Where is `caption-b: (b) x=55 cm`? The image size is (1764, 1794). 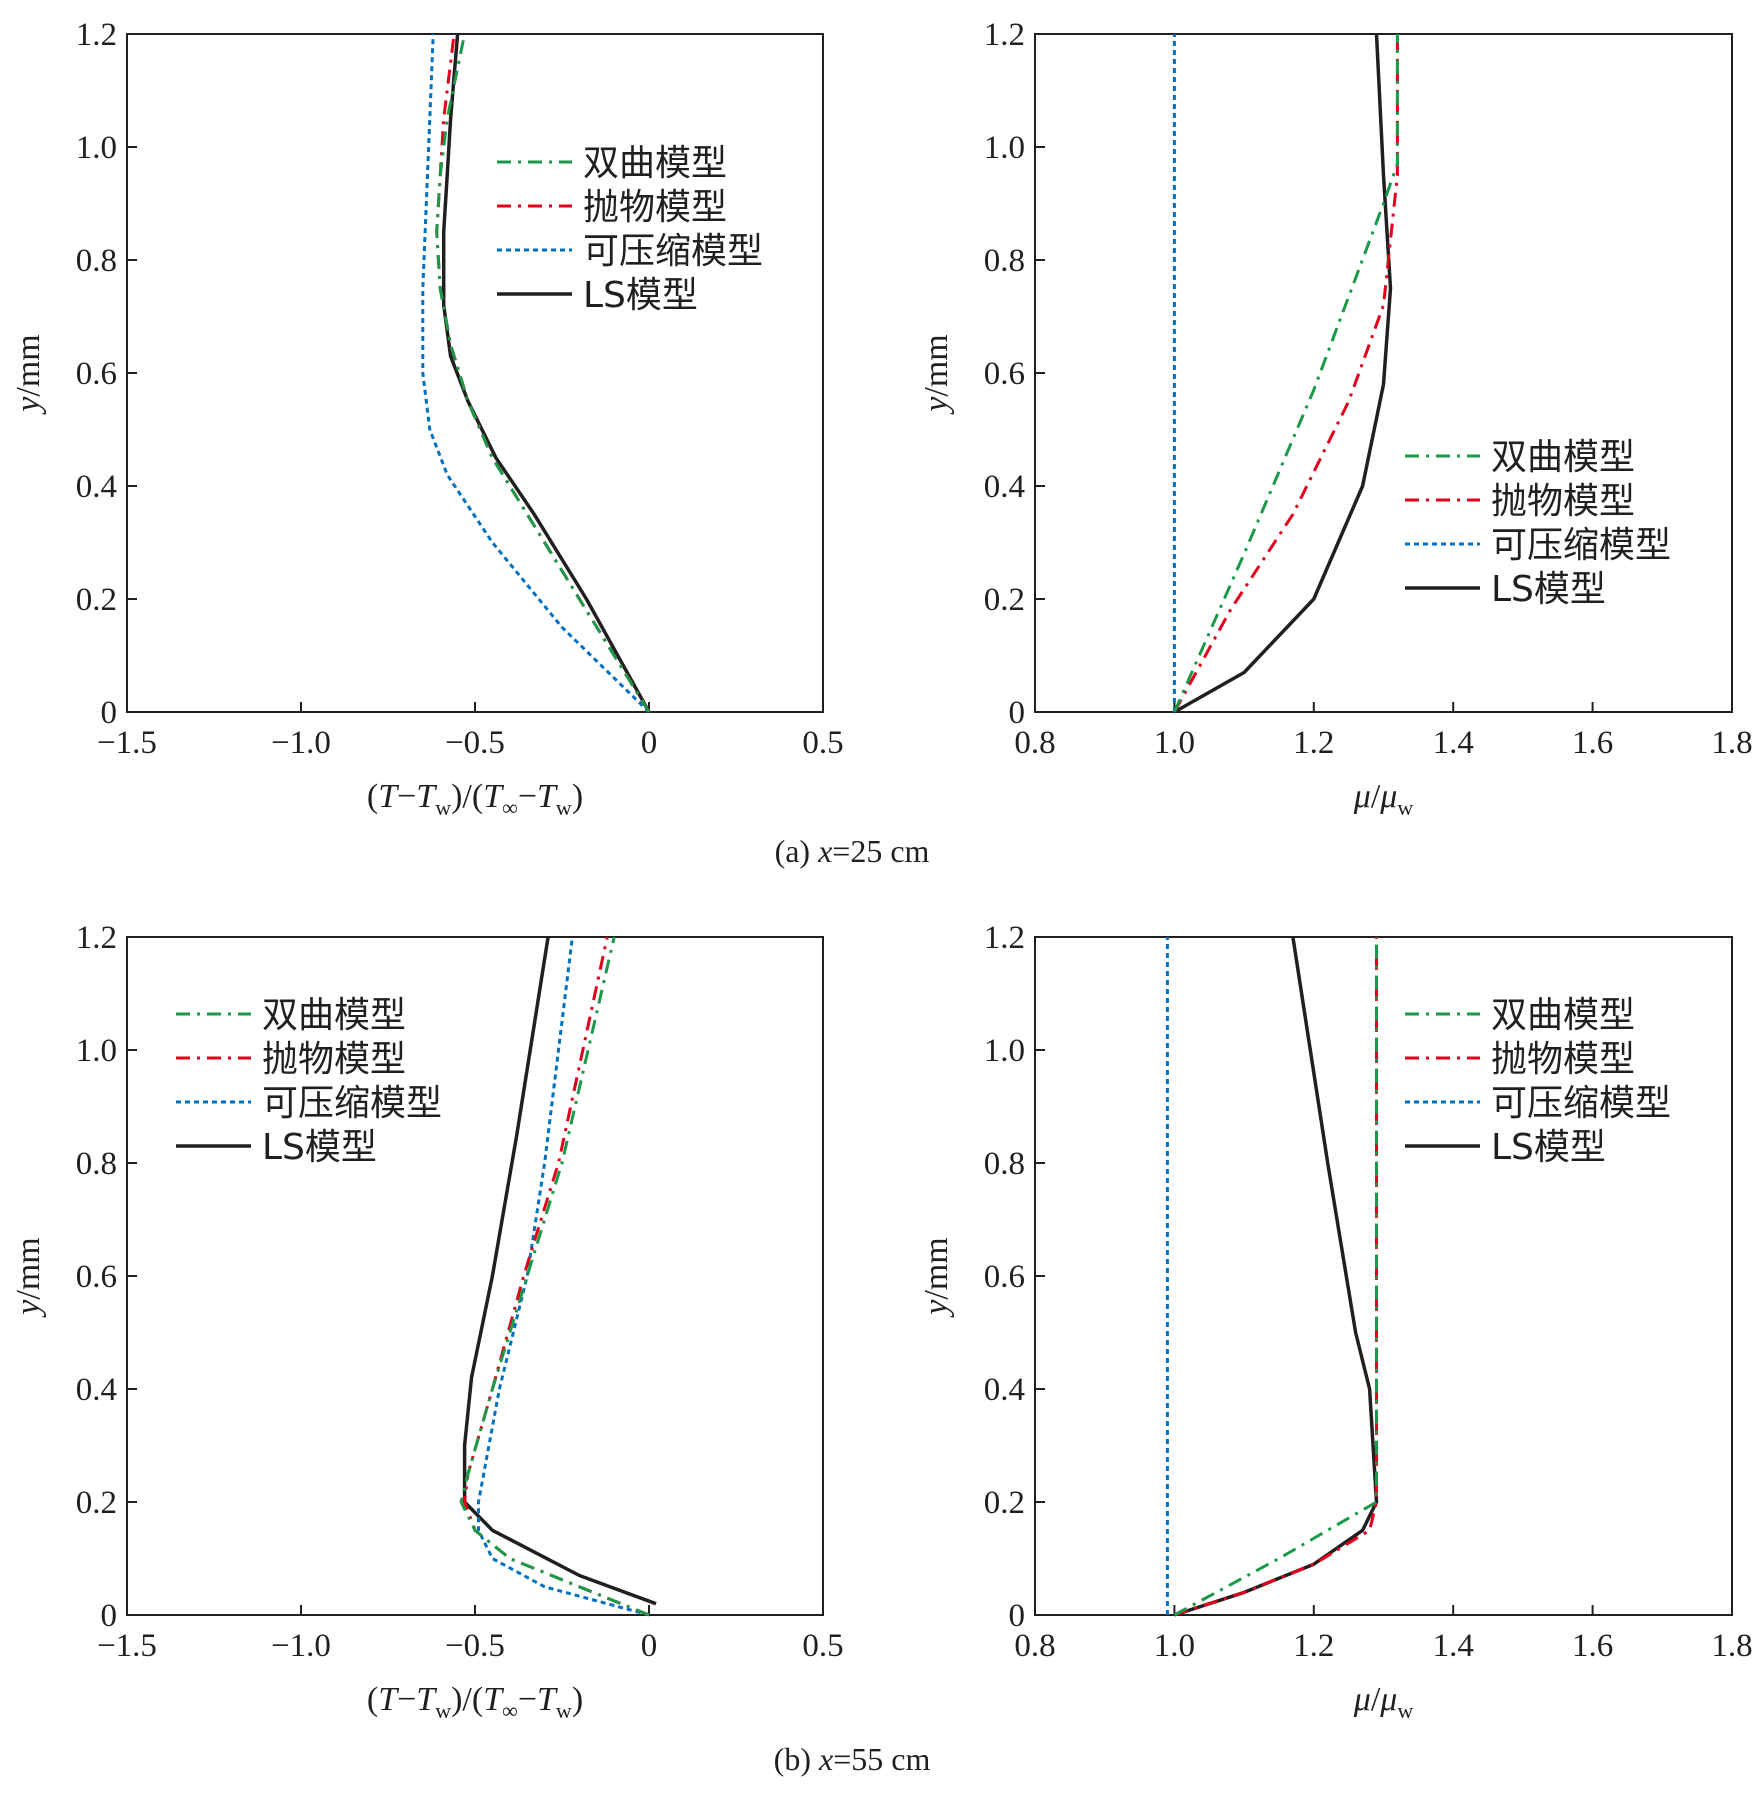
caption-b: (b) x=55 cm is located at coordinates (852, 1759).